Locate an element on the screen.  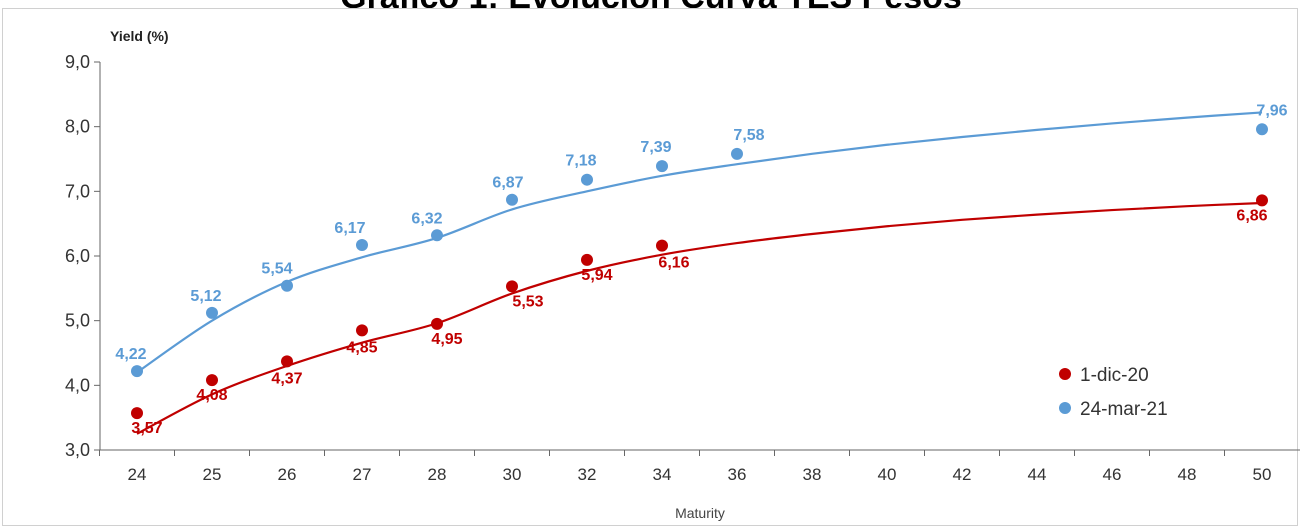
x-tick-label: 34 is located at coordinates (662, 474).